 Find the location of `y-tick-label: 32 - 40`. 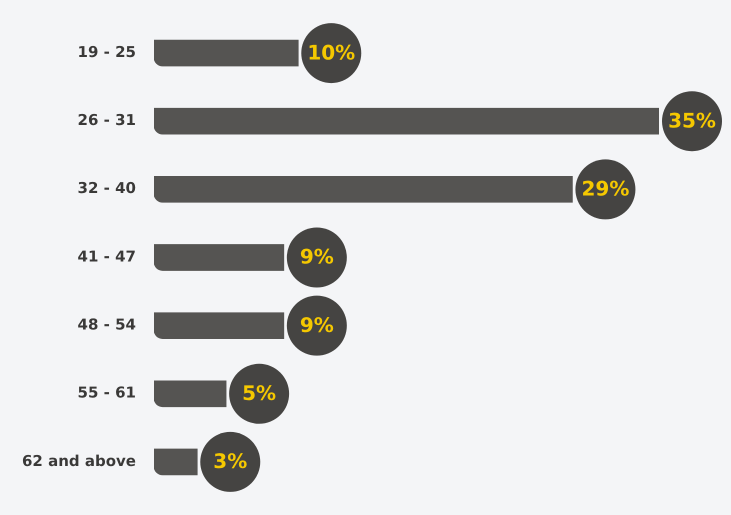

y-tick-label: 32 - 40 is located at coordinates (107, 188).